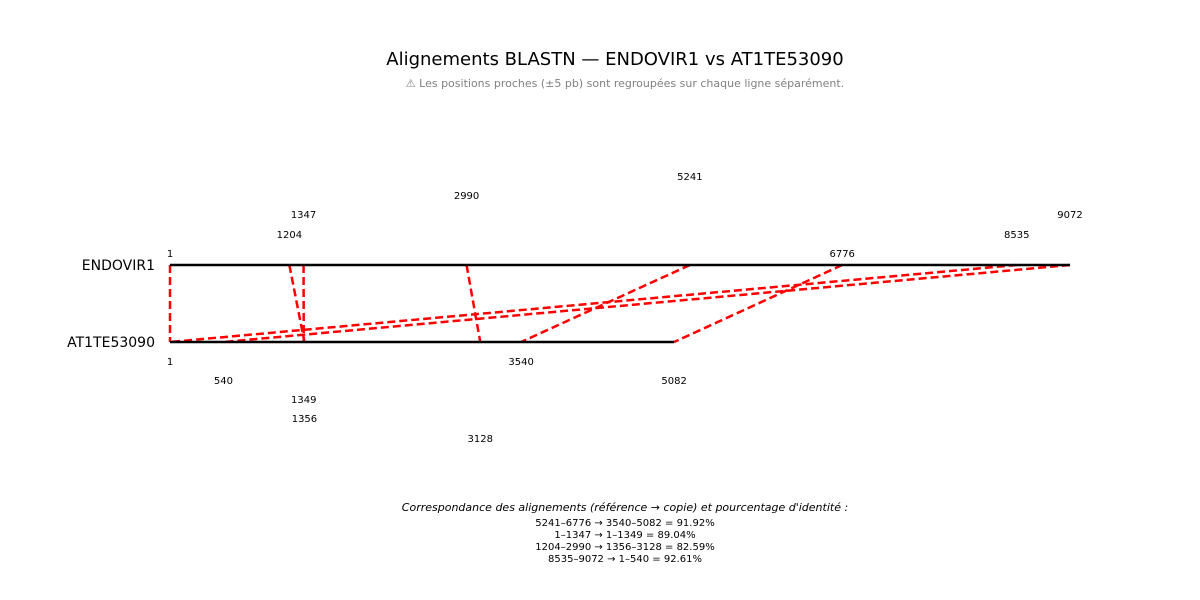 The width and height of the screenshot is (1200, 600). What do you see at coordinates (473, 303) in the screenshot?
I see `alignment-link-3-end` at bounding box center [473, 303].